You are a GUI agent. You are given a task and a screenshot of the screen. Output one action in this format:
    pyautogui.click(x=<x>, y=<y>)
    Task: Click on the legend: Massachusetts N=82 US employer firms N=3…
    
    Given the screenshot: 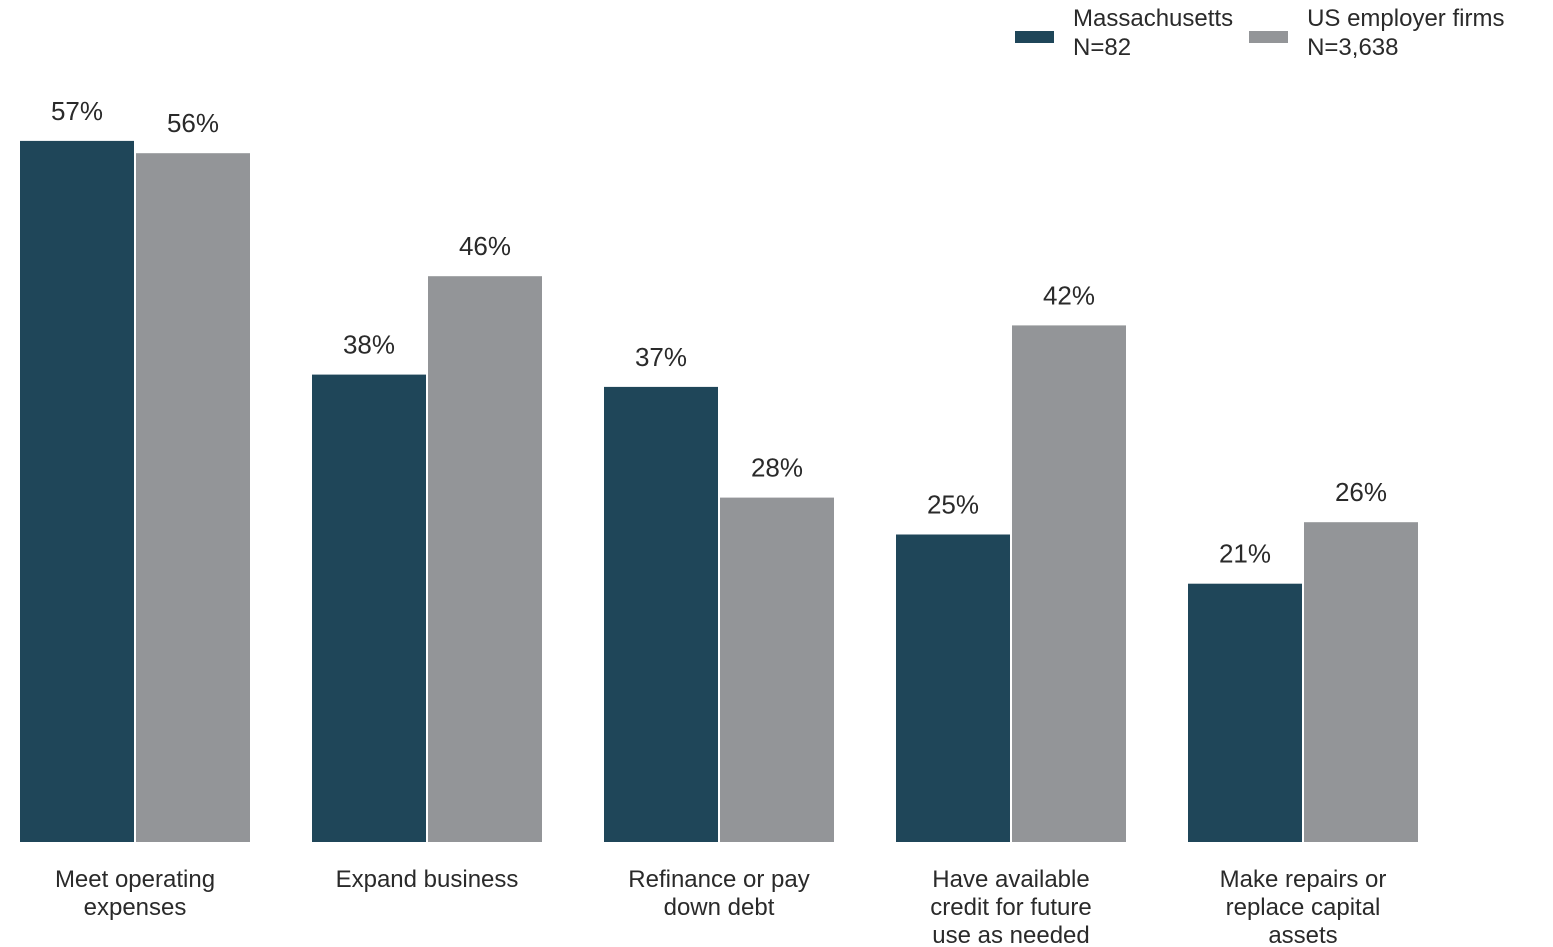 What is the action you would take?
    pyautogui.click(x=1259, y=33)
    